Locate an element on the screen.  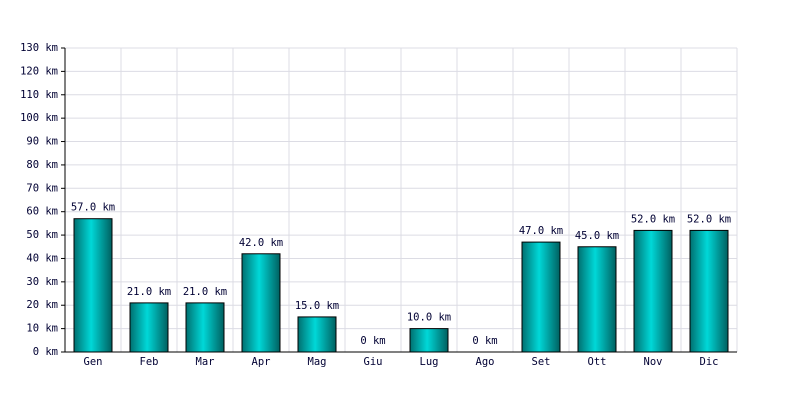
y-tick-label: 0 km is located at coordinates (45, 352).